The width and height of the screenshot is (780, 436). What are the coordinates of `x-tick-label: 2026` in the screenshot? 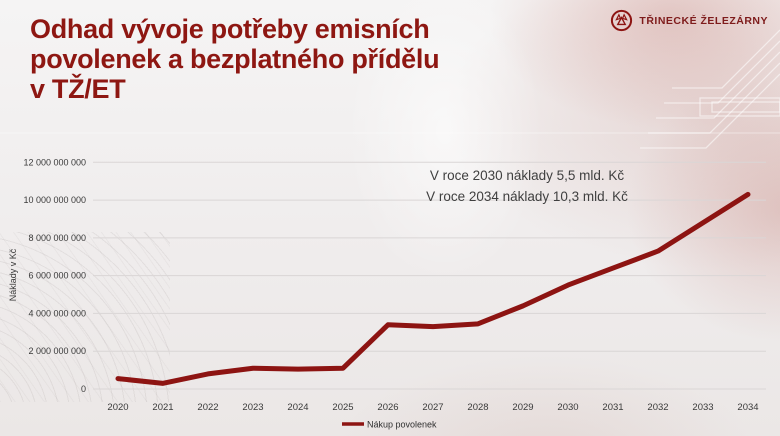 It's located at (387, 407).